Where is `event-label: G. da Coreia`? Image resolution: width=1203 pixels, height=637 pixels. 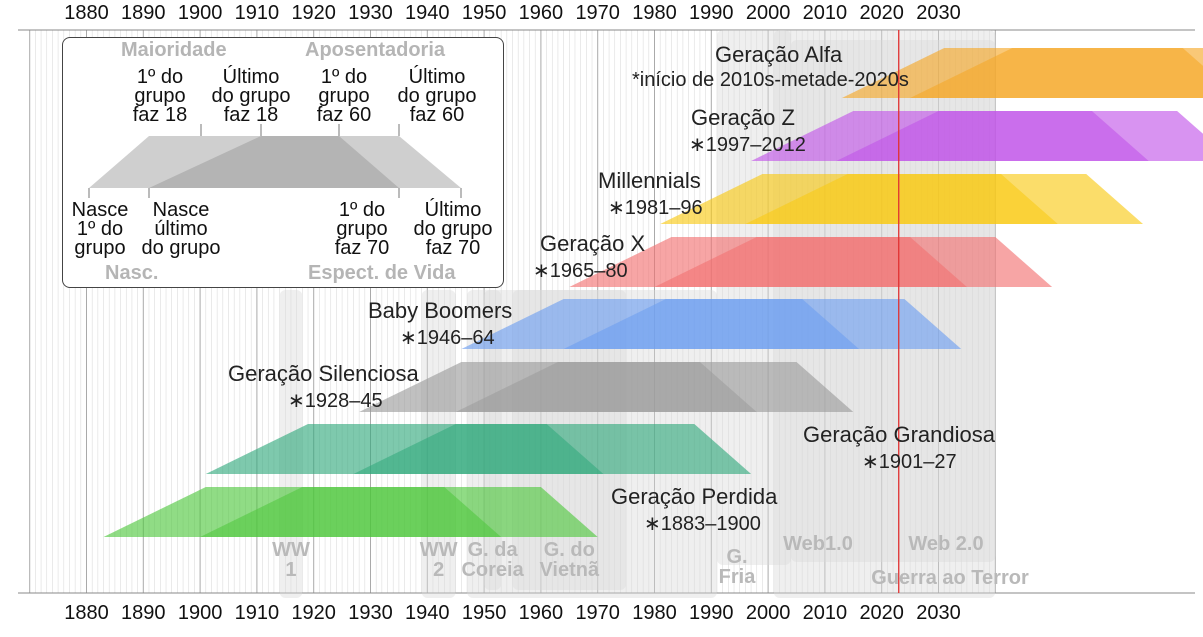 event-label: G. da Coreia is located at coordinates (492, 560).